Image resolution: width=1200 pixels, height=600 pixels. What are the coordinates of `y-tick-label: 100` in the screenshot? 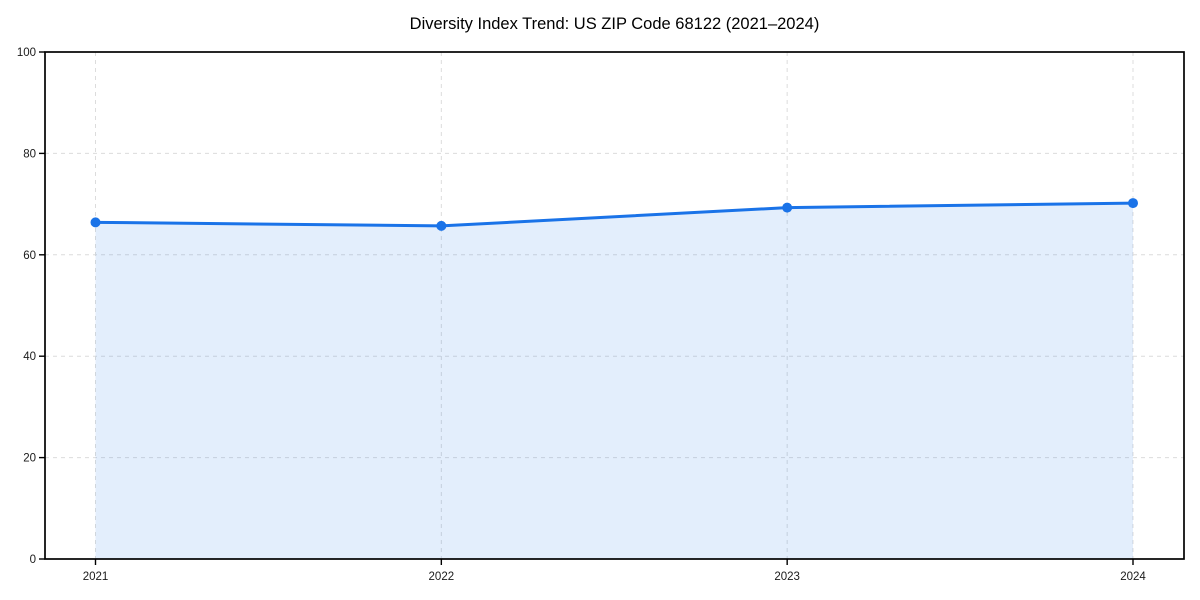 It's located at (26, 53).